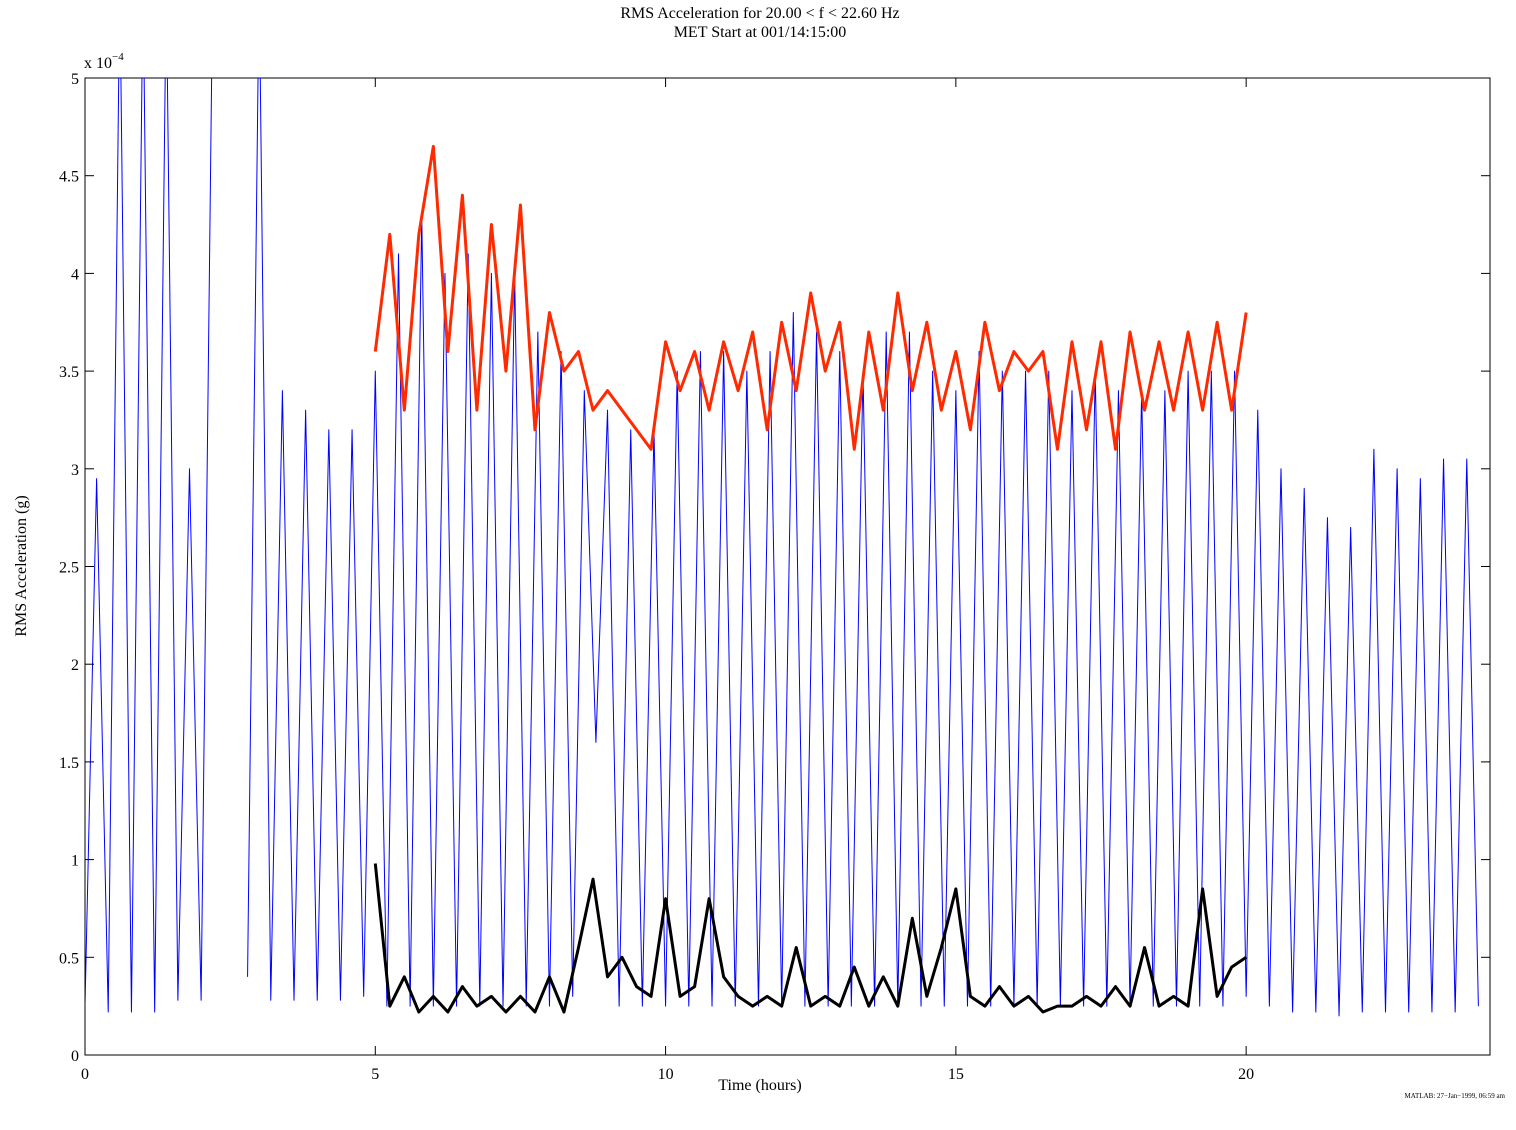  I want to click on footnote: MATLAB: 27−Jan−1999, 06:59 am, so click(1455, 1096).